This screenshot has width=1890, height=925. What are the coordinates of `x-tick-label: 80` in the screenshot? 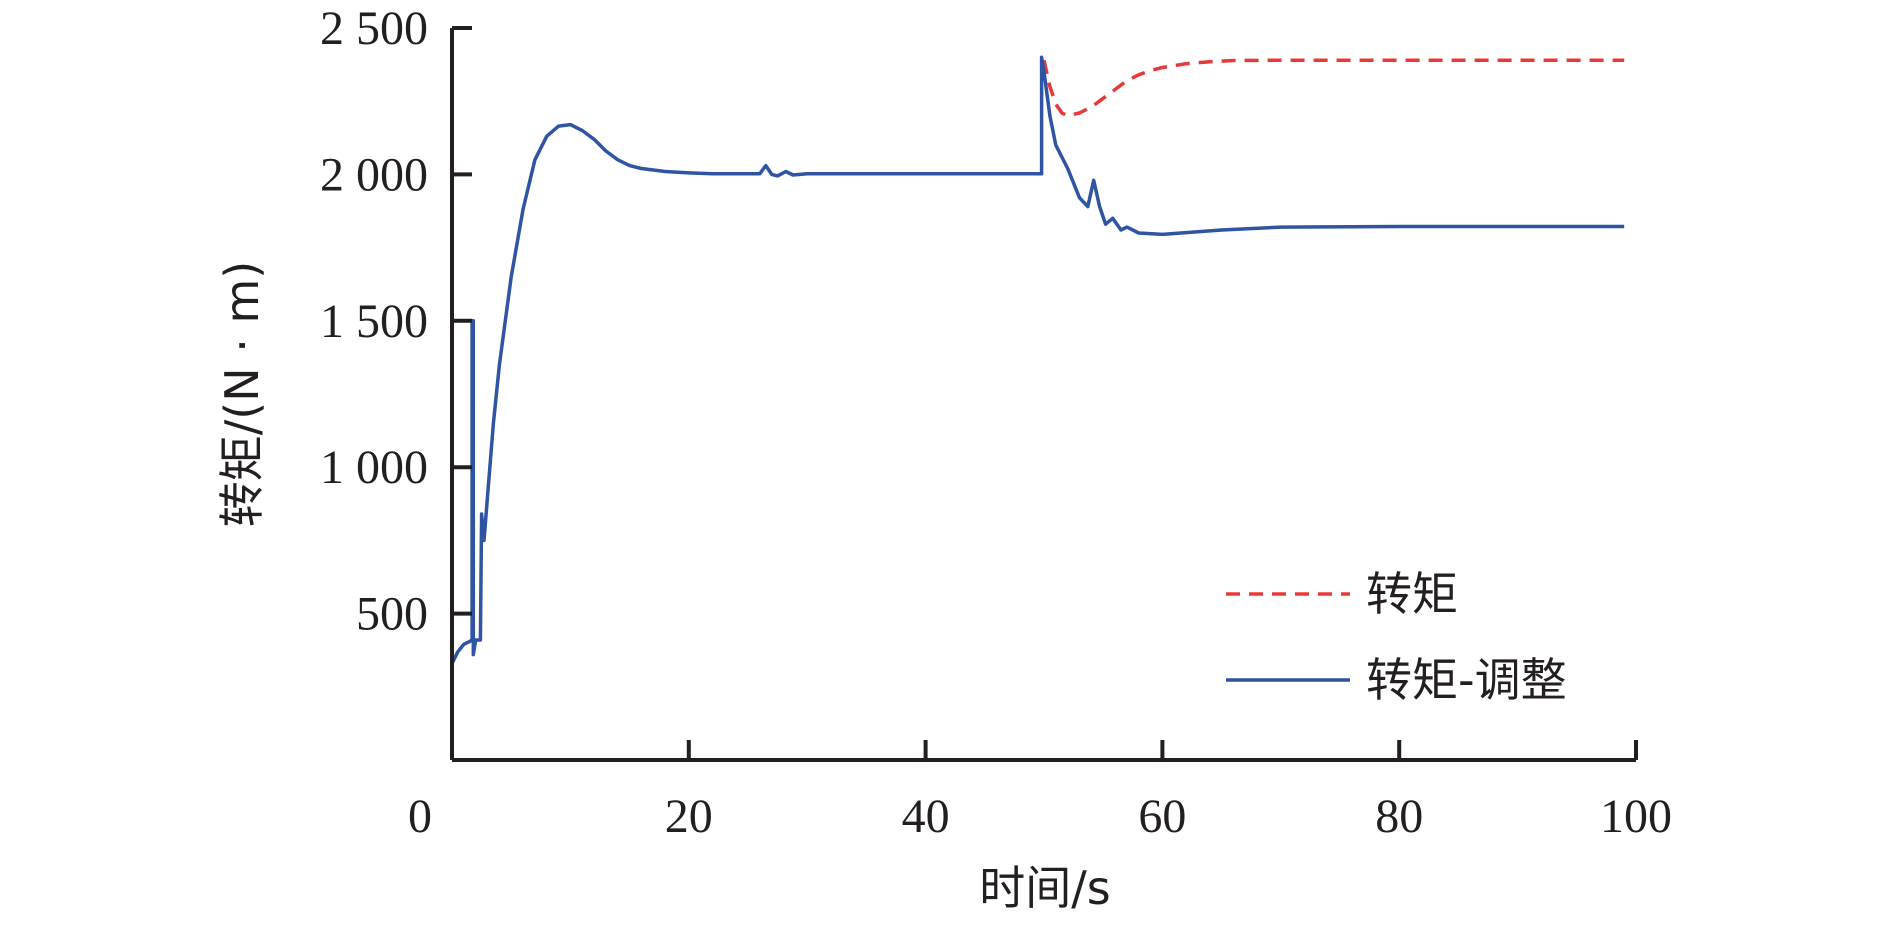 It's located at (1399, 816).